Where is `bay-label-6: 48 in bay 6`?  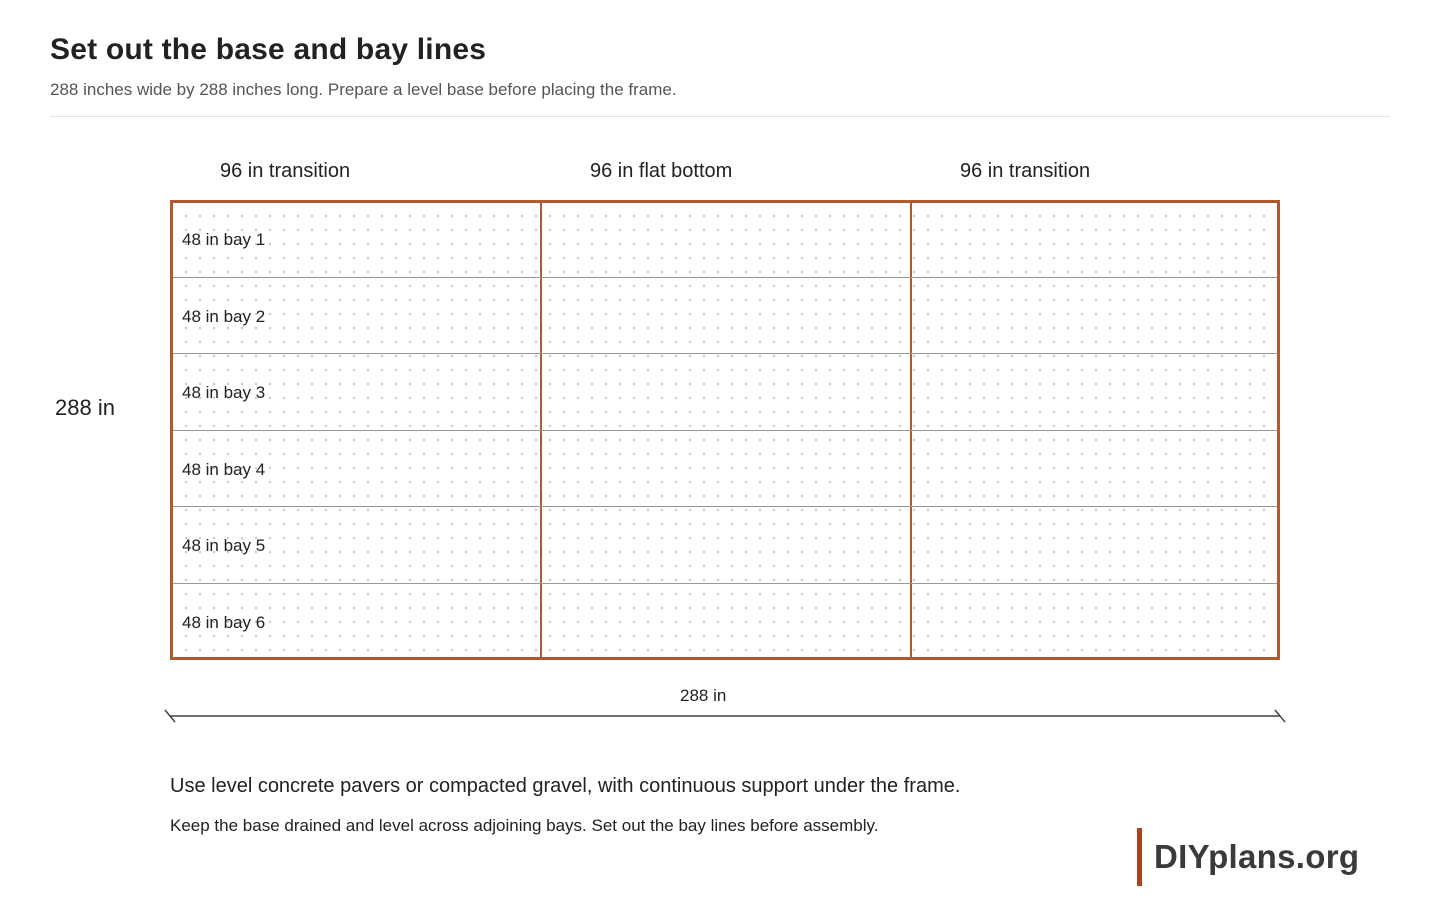
bay-label-6: 48 in bay 6 is located at coordinates (224, 622).